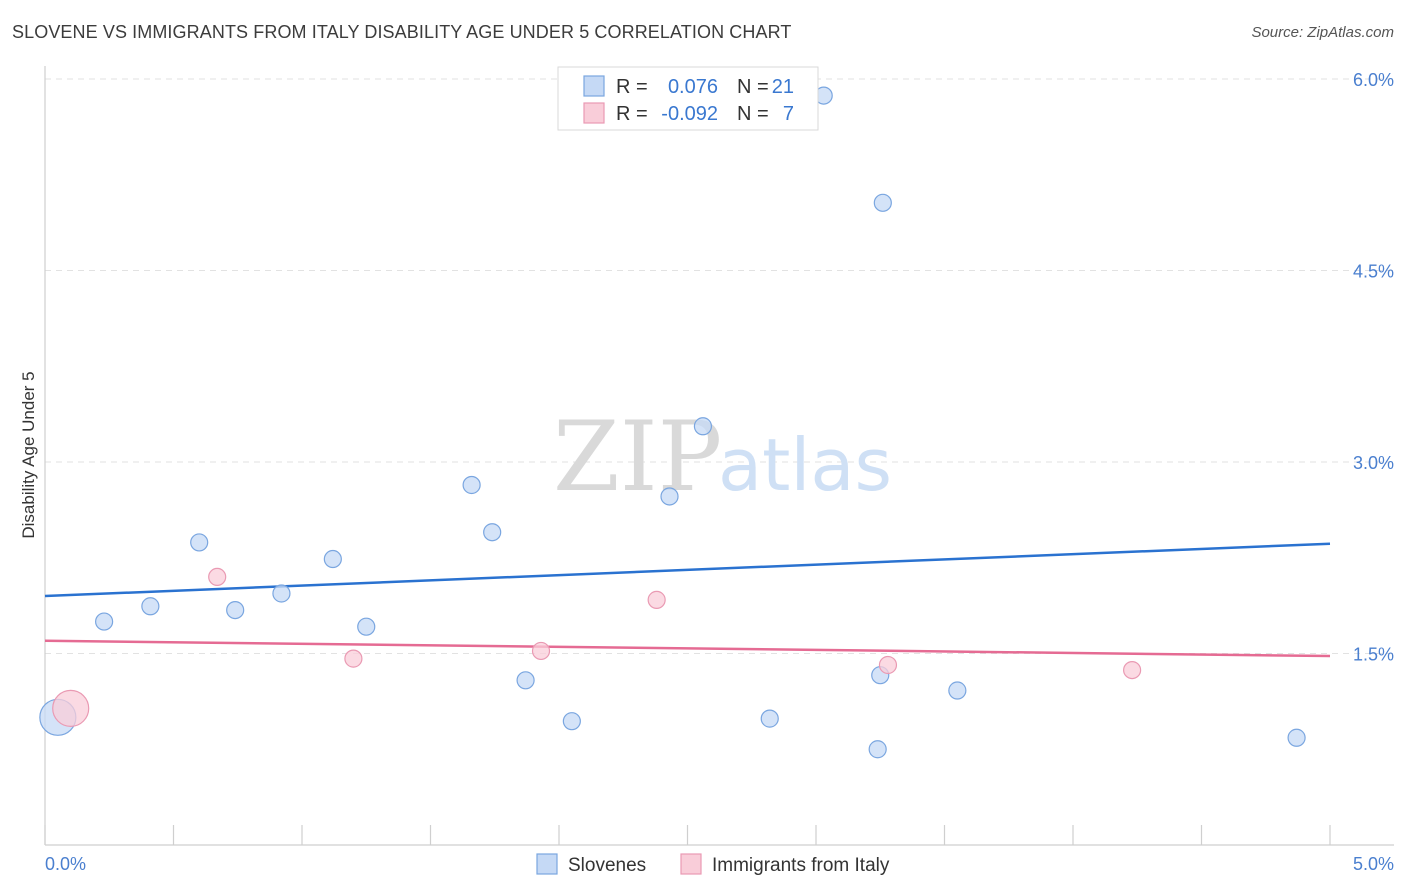  What do you see at coordinates (632, 114) in the screenshot?
I see `legend-r-label-2: R =` at bounding box center [632, 114].